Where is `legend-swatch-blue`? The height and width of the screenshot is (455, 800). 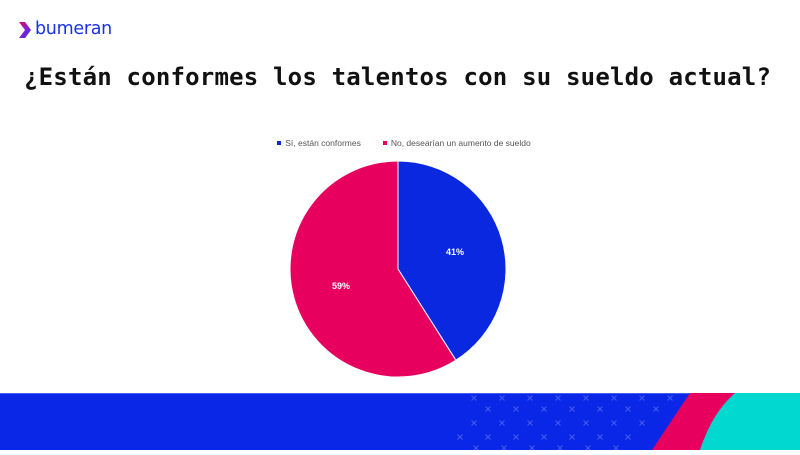 legend-swatch-blue is located at coordinates (279, 143).